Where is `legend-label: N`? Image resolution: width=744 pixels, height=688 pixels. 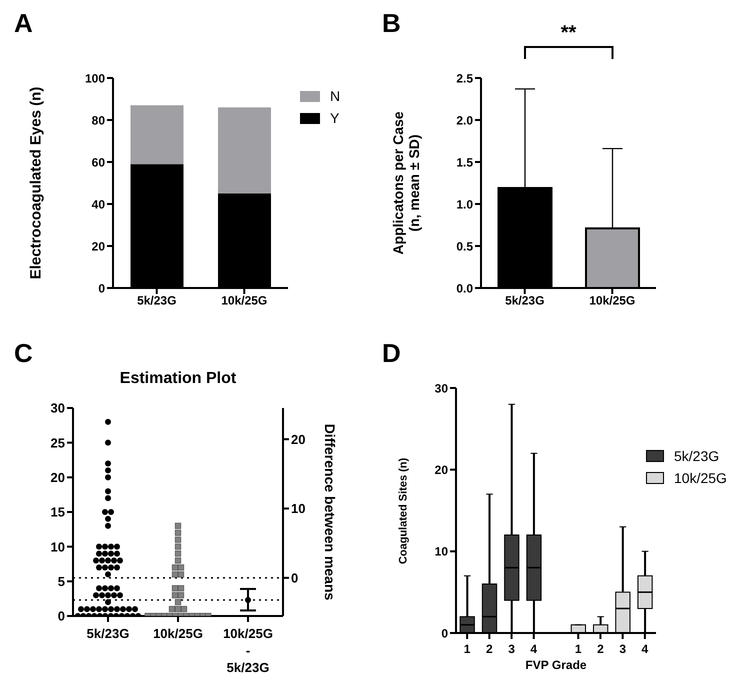
legend-label: N is located at coordinates (335, 96).